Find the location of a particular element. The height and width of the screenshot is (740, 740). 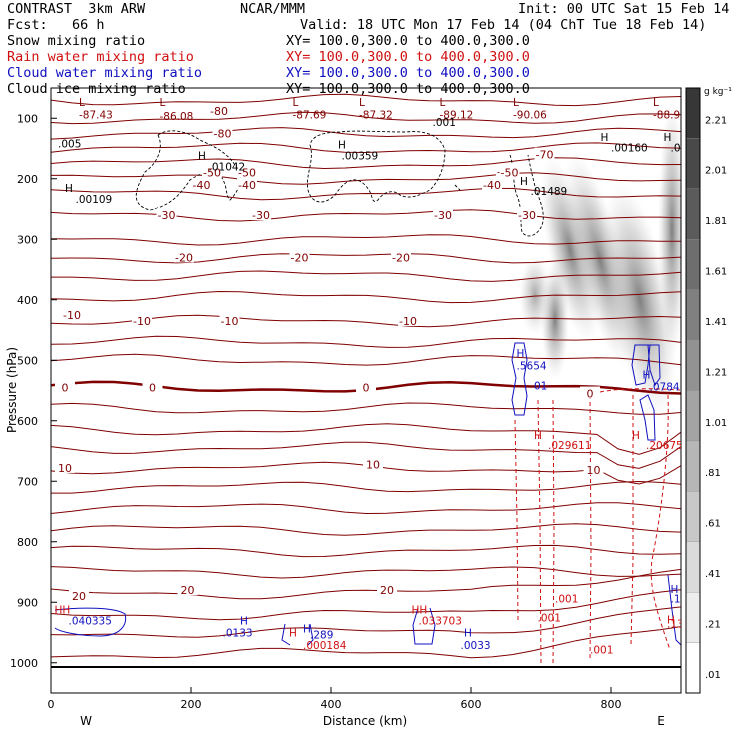

extremum-label: -89.12 is located at coordinates (457, 115).